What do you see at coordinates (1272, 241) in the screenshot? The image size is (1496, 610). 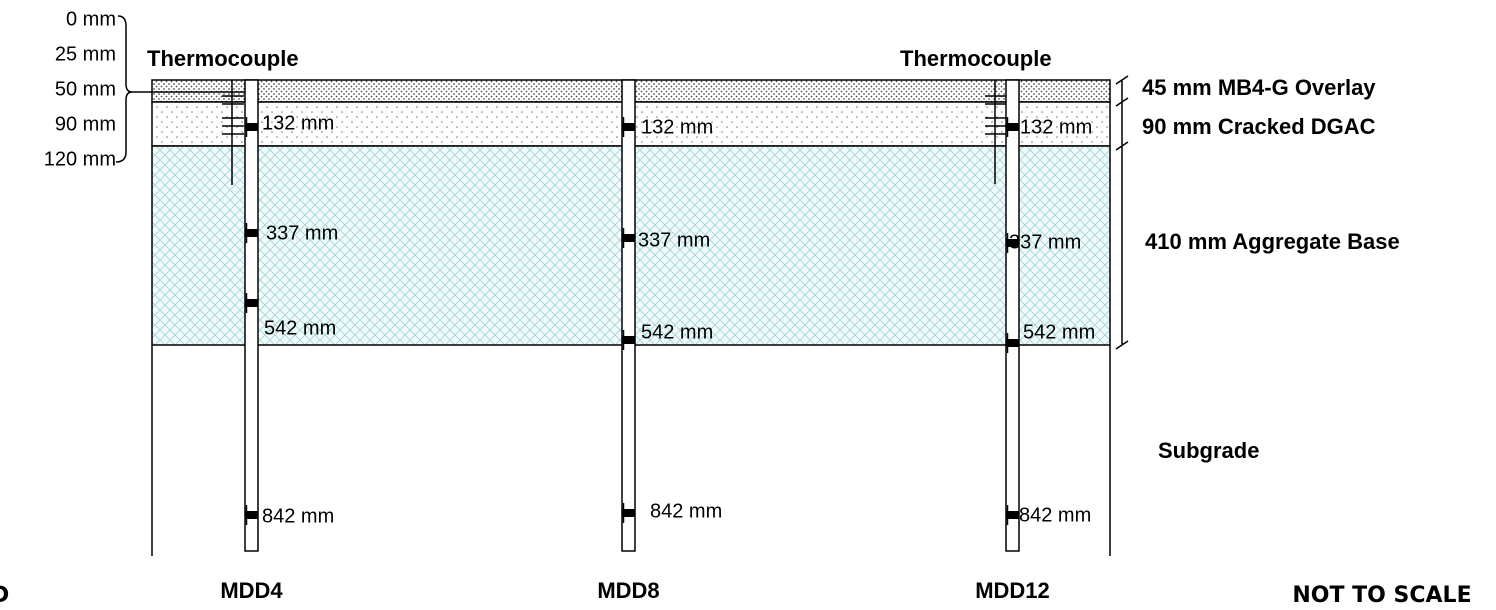 I see `layer-label: 410 mm Aggregate Base` at bounding box center [1272, 241].